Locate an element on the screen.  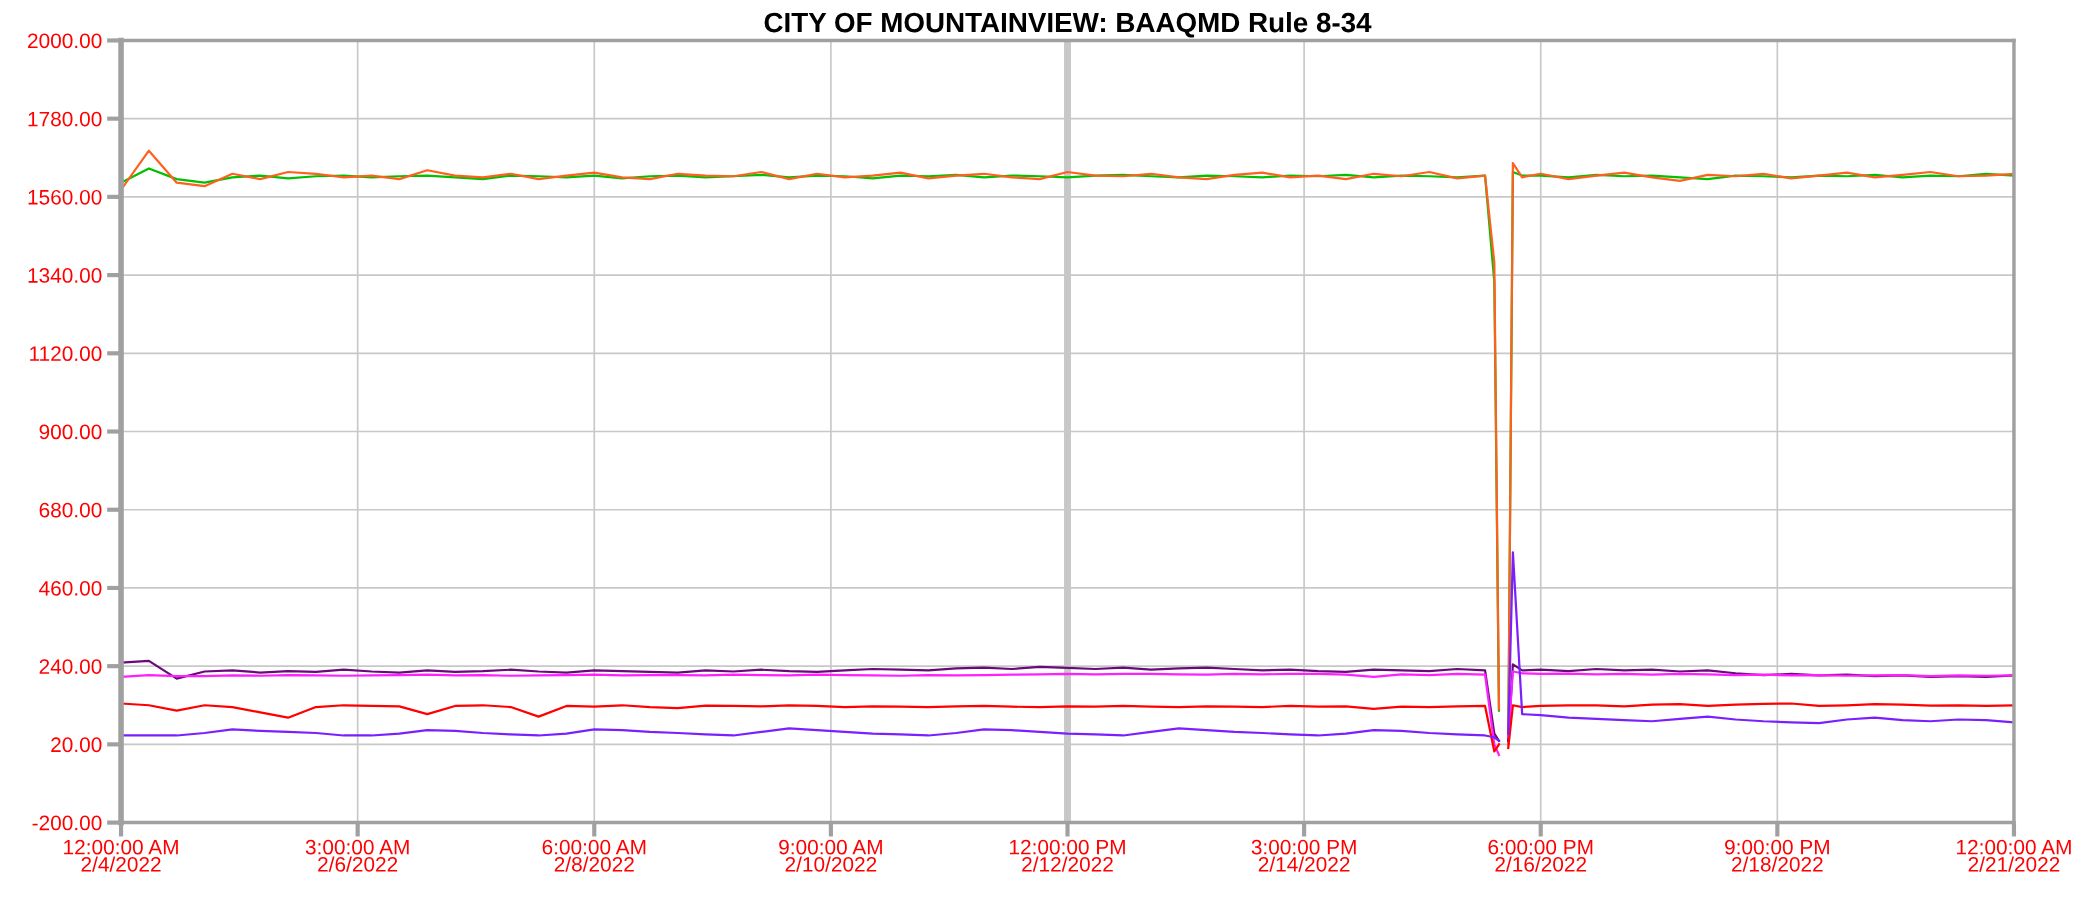
x-tick-label: 12:00:00 PM 2/12/2022 is located at coordinates (1067, 855).